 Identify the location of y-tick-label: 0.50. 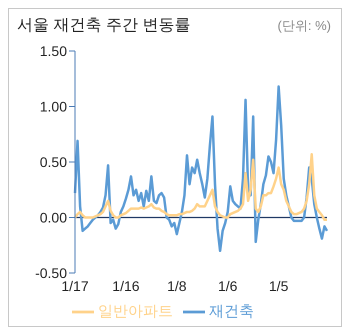
(54, 162).